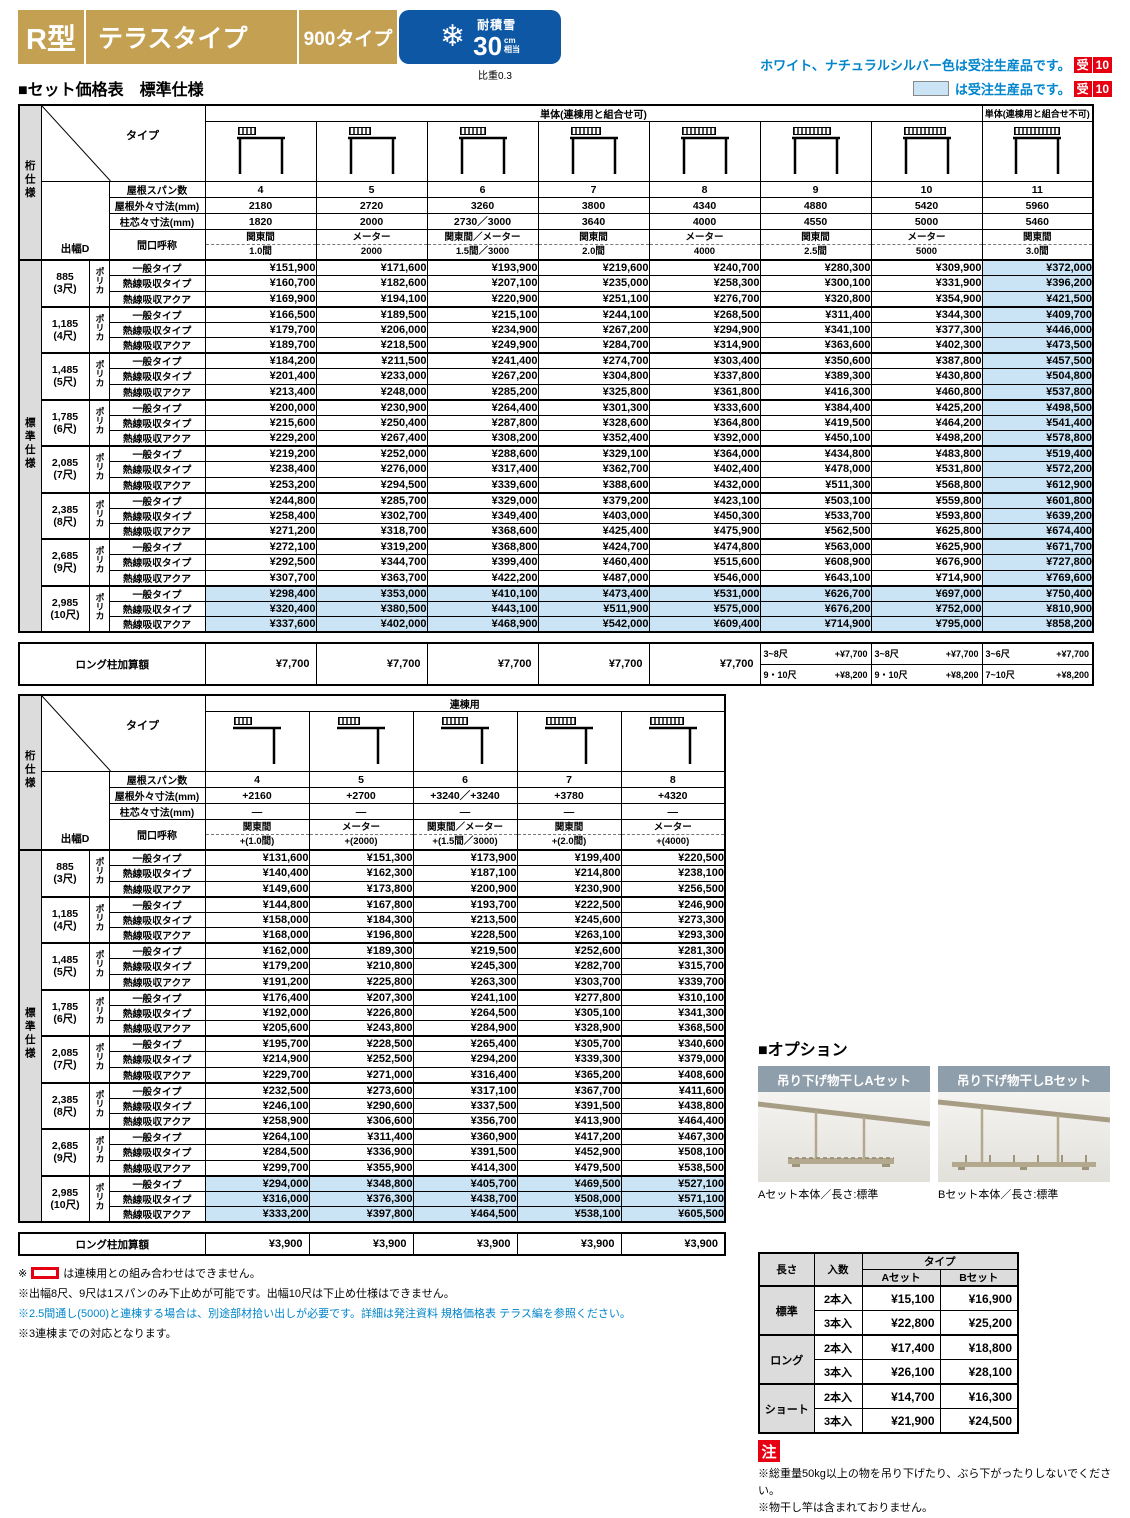 This screenshot has height=1518, width=1130. What do you see at coordinates (593, 345) in the screenshot?
I see `price-cell: ¥284,700` at bounding box center [593, 345].